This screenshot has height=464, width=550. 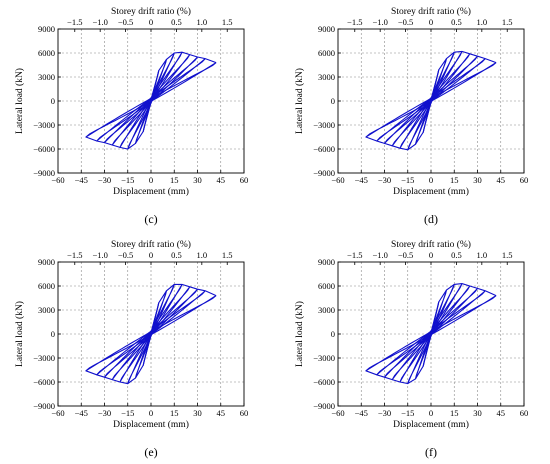 What do you see at coordinates (431, 219) in the screenshot?
I see `panel-label: (d)` at bounding box center [431, 219].